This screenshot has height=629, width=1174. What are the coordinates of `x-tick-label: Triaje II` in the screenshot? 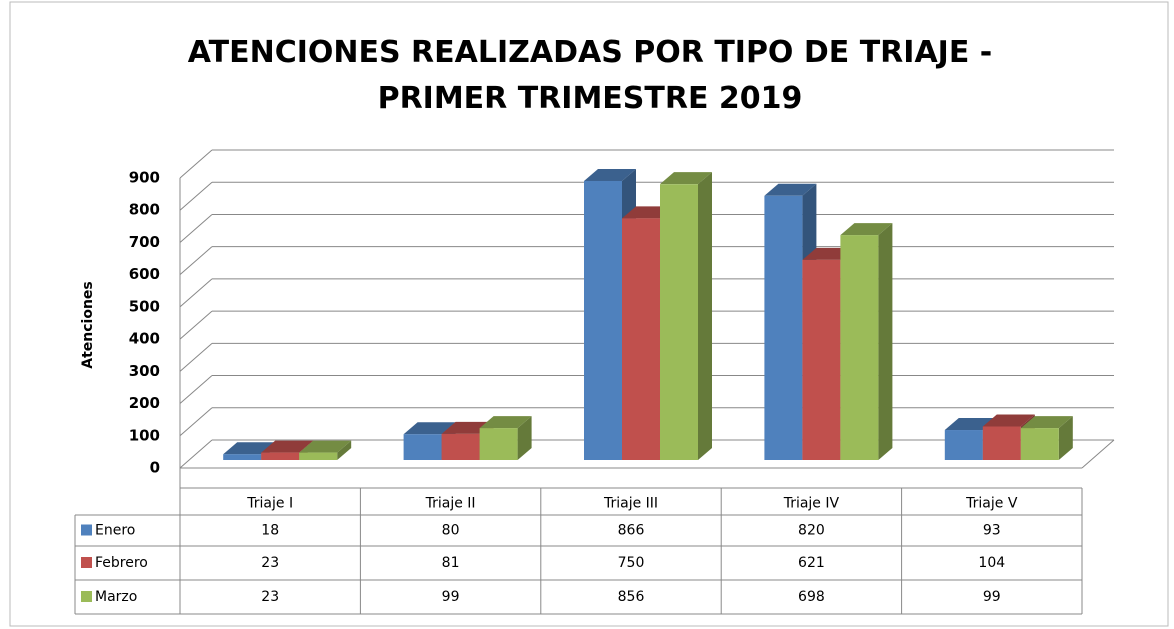 It's located at (450, 504).